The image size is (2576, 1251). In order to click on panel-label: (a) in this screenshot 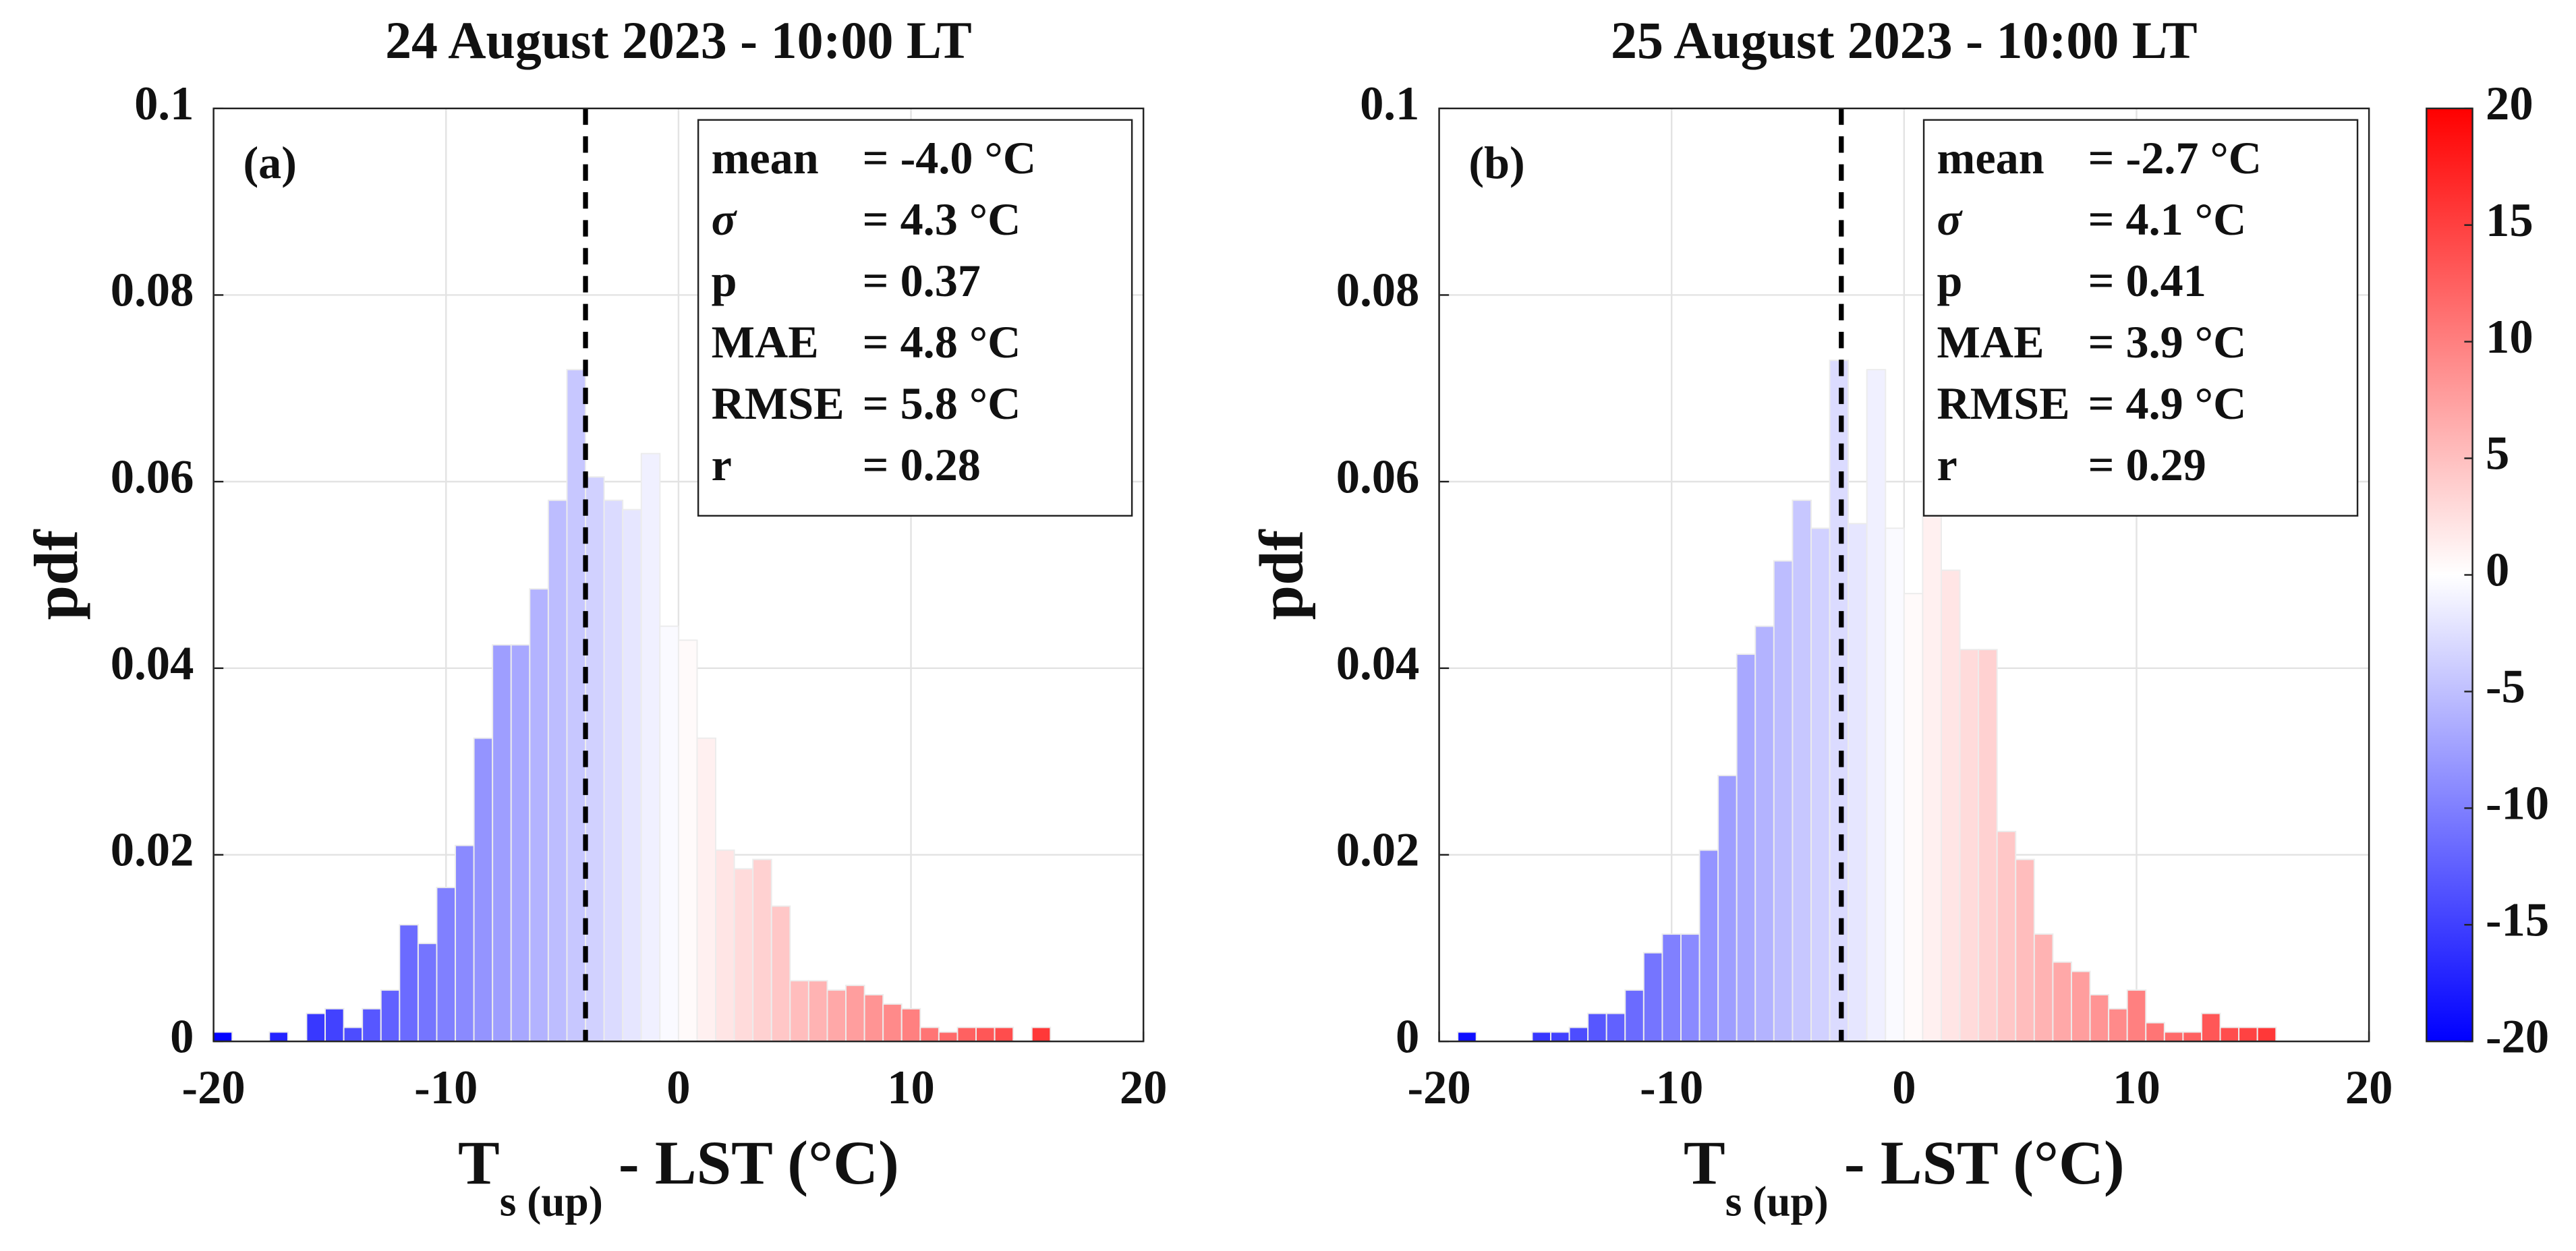, I will do `click(270, 162)`.